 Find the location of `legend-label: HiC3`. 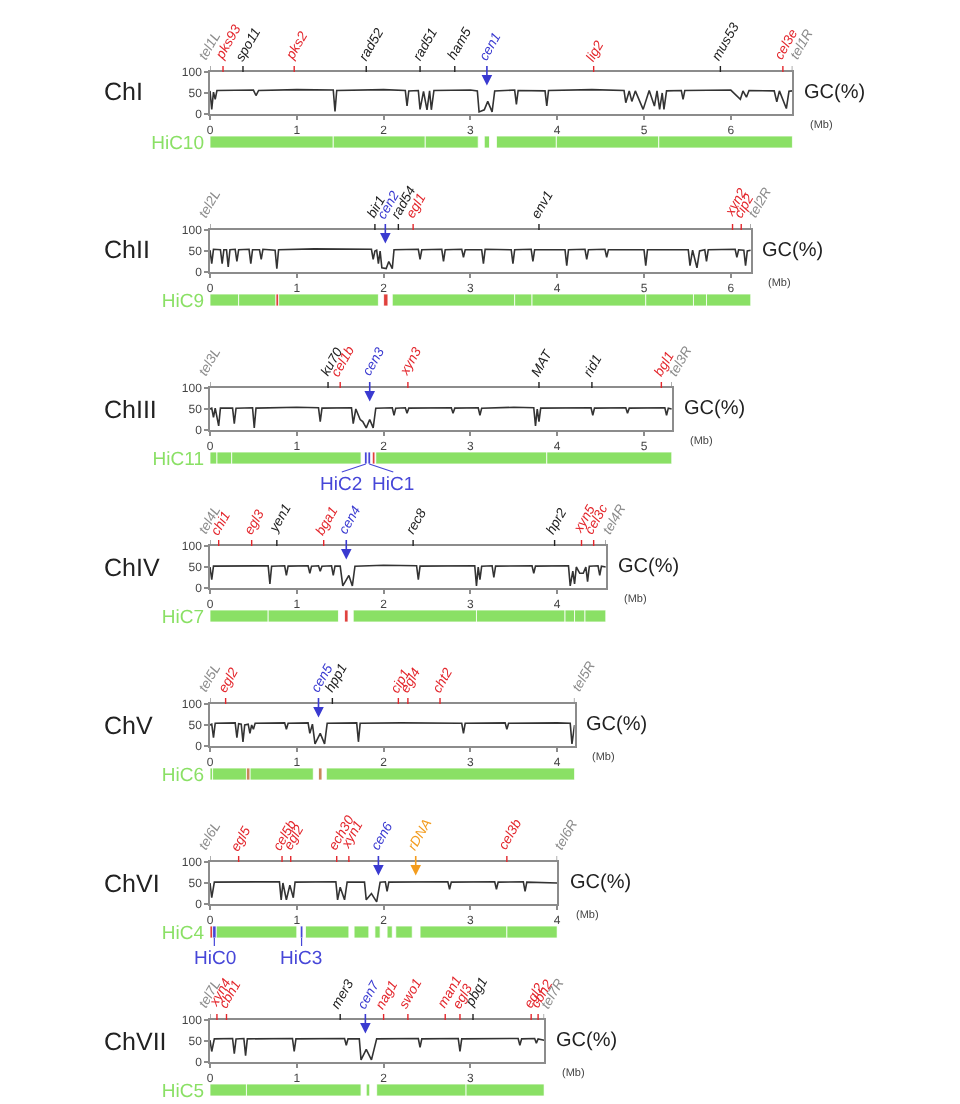

legend-label: HiC3 is located at coordinates (301, 959).